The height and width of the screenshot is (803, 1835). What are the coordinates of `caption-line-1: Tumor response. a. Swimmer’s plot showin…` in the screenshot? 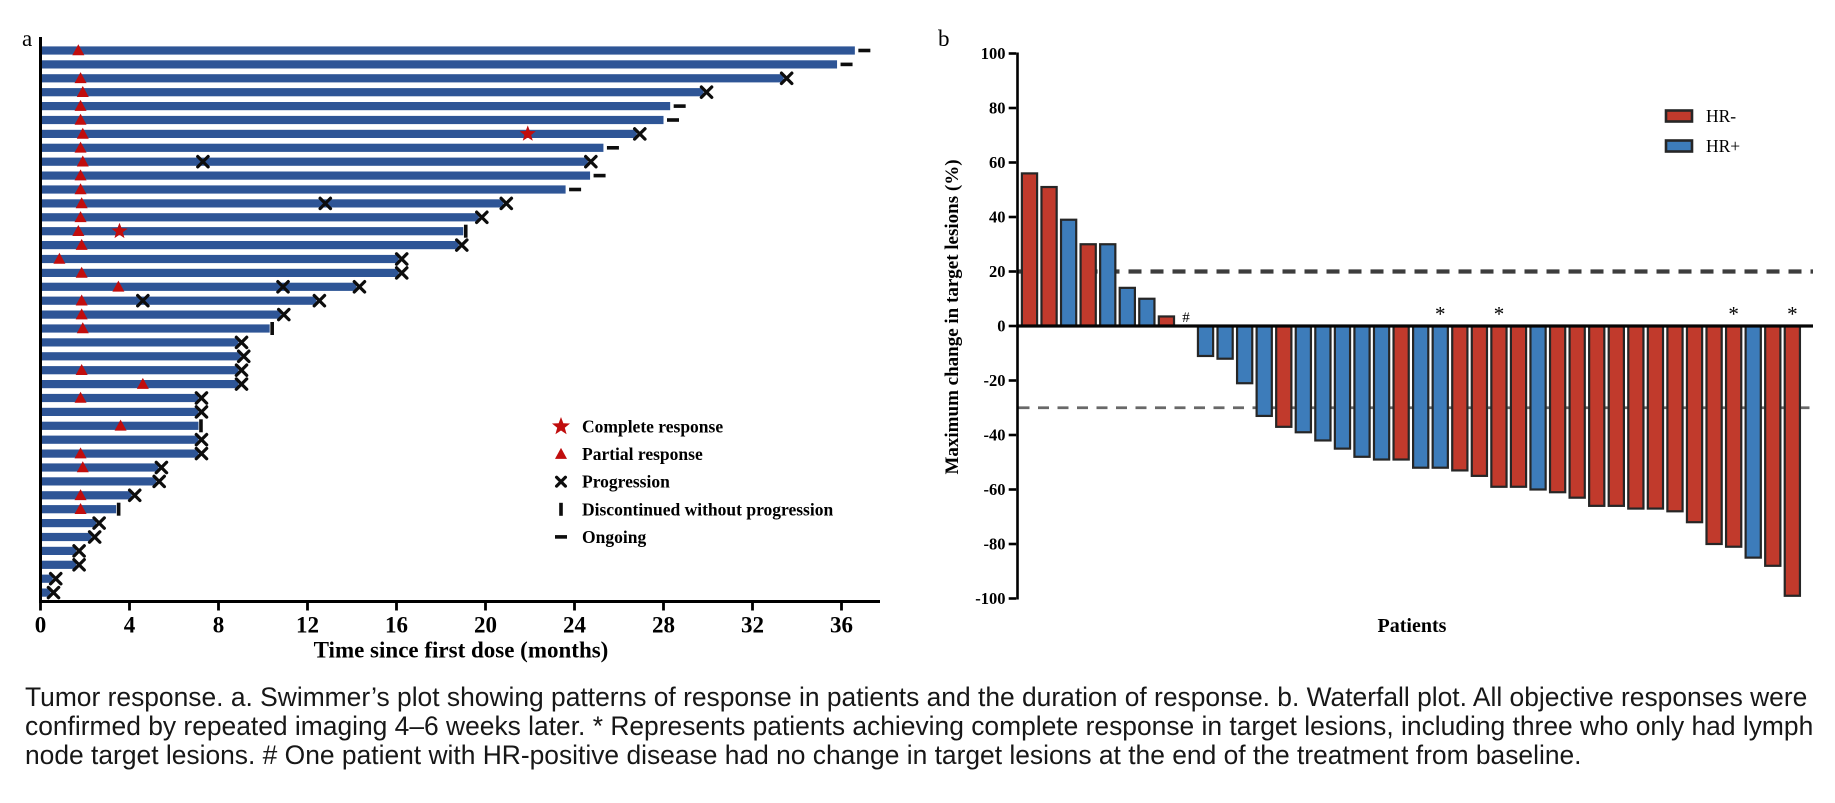 It's located at (916, 697).